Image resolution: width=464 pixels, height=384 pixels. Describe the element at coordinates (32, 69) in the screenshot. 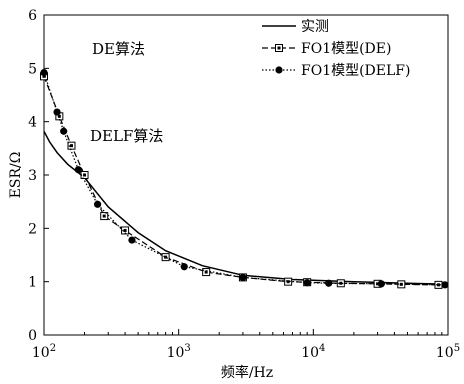

I see `y-tick-label: 5` at that location.